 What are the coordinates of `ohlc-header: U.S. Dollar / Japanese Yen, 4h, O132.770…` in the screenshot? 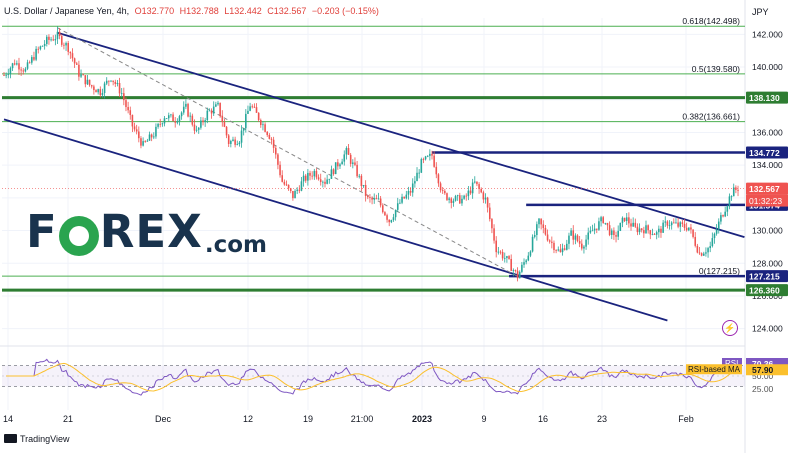 It's located at (193, 11).